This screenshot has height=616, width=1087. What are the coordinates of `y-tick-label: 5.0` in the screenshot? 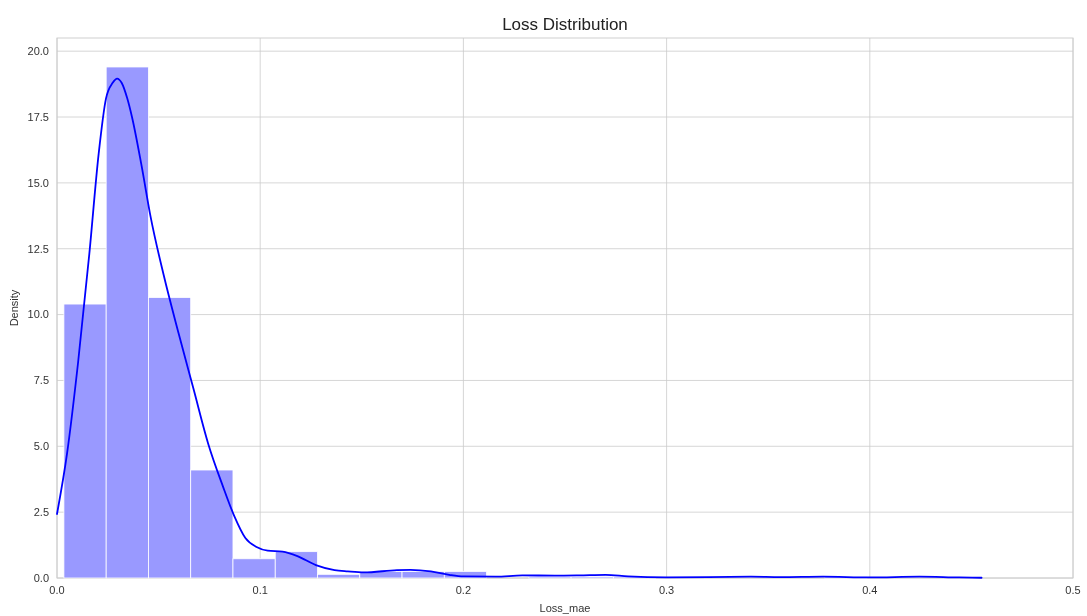 It's located at (41, 446).